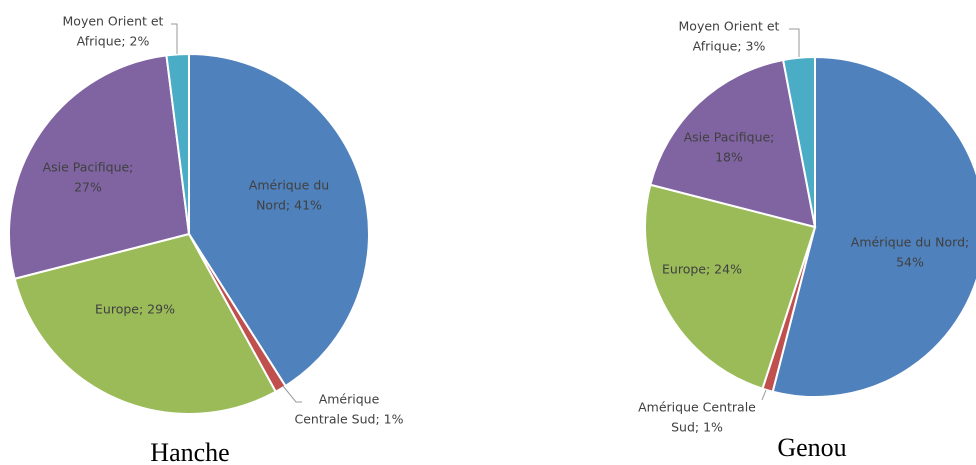 The height and width of the screenshot is (465, 976). Describe the element at coordinates (910, 262) in the screenshot. I see `data-label: 54%` at that location.